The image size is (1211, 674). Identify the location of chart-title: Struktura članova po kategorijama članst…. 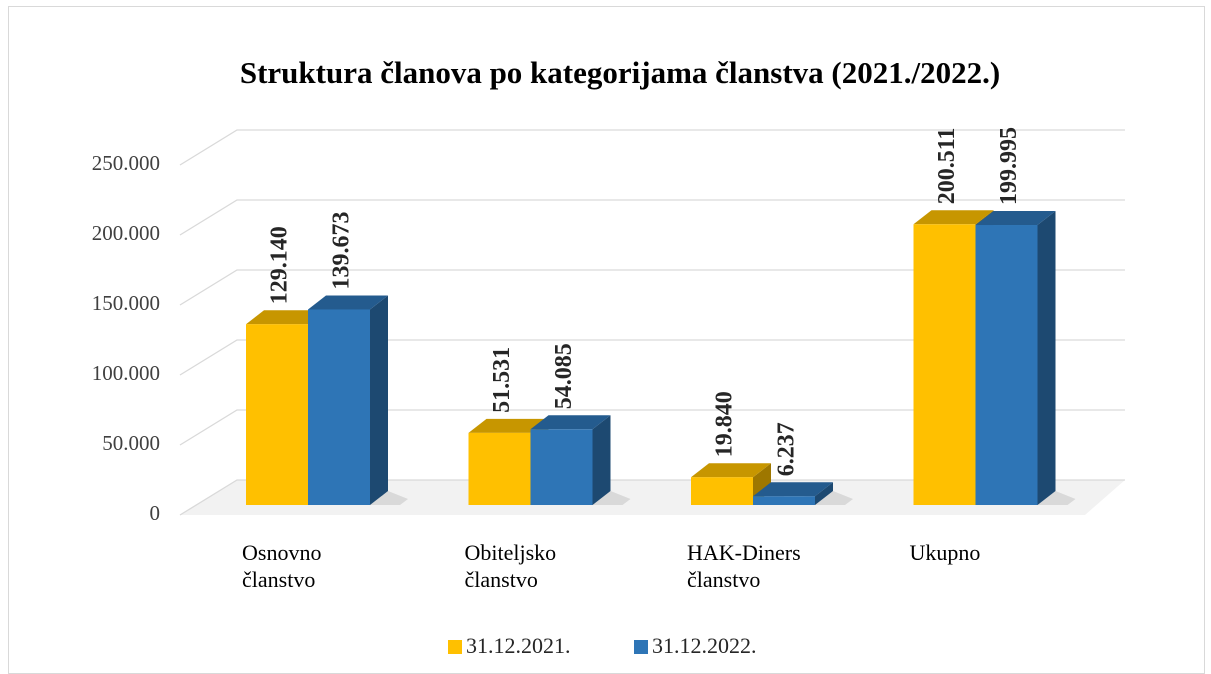
(620, 72).